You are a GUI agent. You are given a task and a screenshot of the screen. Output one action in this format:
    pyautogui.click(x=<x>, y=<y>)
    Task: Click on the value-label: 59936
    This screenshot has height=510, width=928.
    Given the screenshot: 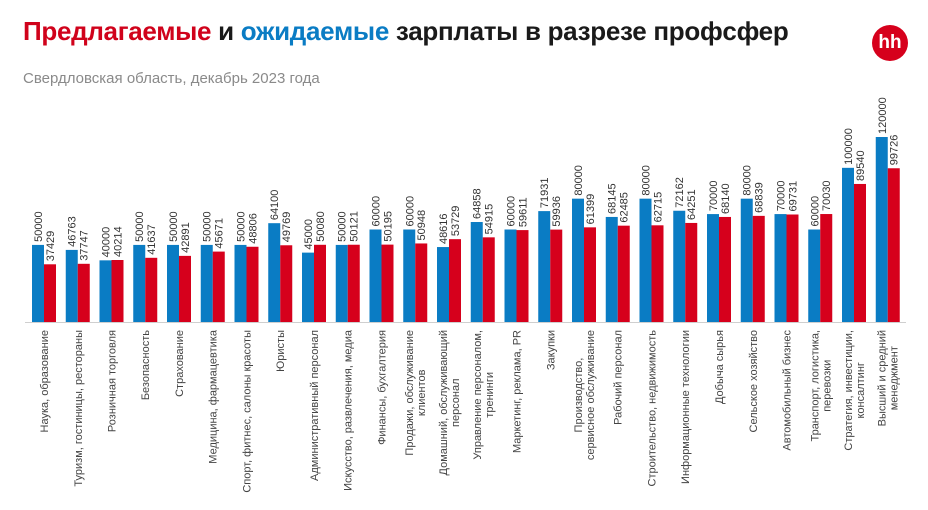 What is the action you would take?
    pyautogui.click(x=557, y=211)
    